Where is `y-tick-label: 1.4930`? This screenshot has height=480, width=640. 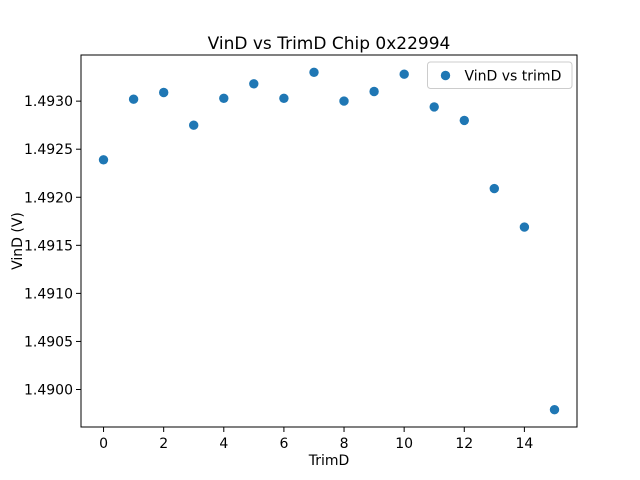 y-tick-label: 1.4930 is located at coordinates (48, 102).